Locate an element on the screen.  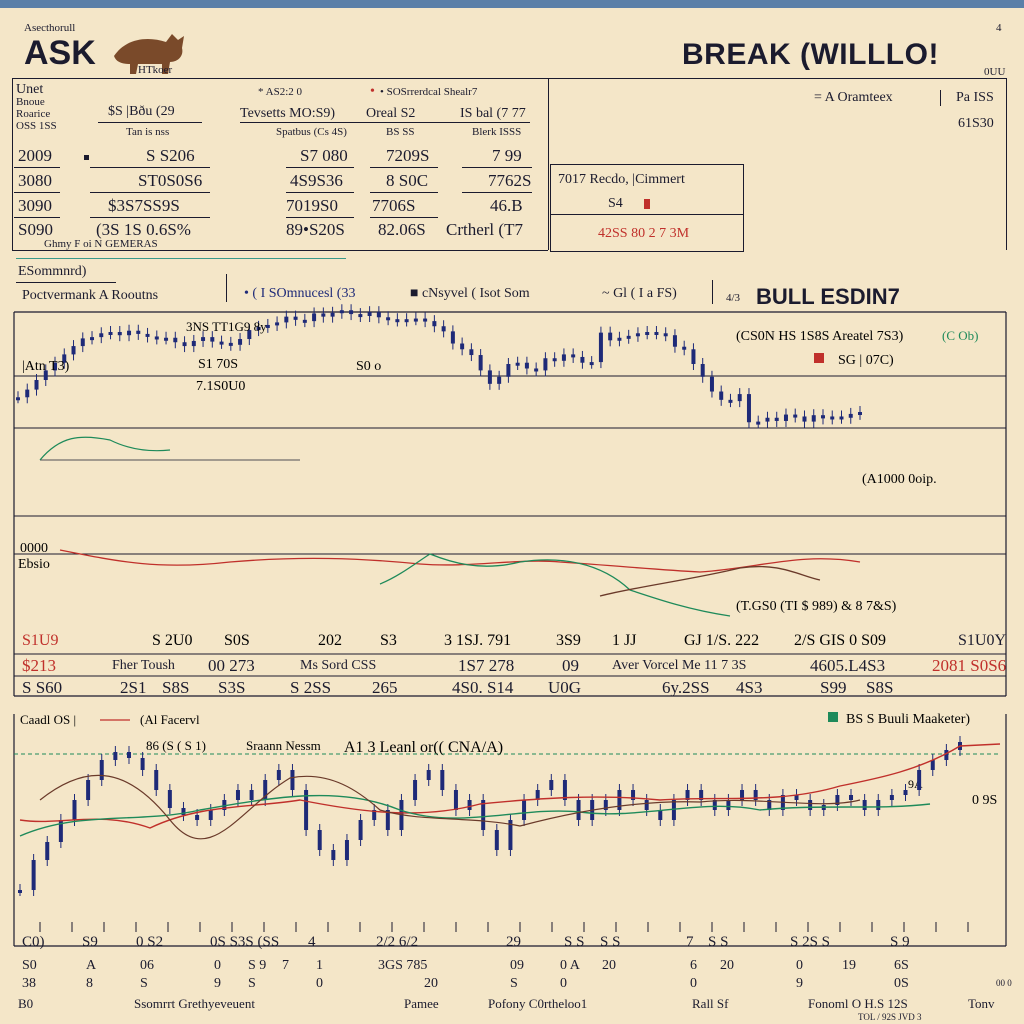
stats-cell: Crtherl (T7 is located at coordinates (484, 229).